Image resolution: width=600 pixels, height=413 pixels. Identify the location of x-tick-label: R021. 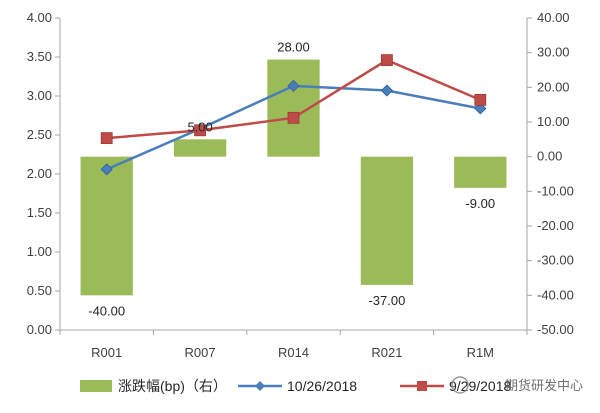
(386, 352).